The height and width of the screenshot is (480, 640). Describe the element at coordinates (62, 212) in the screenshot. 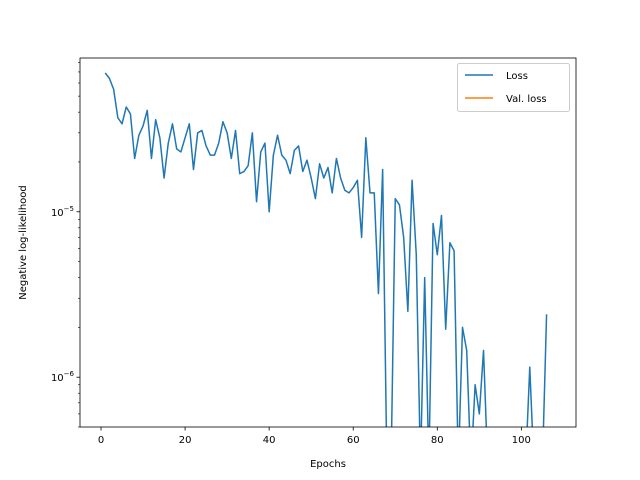

I see `y-tick-label: 10⁻⁵` at that location.